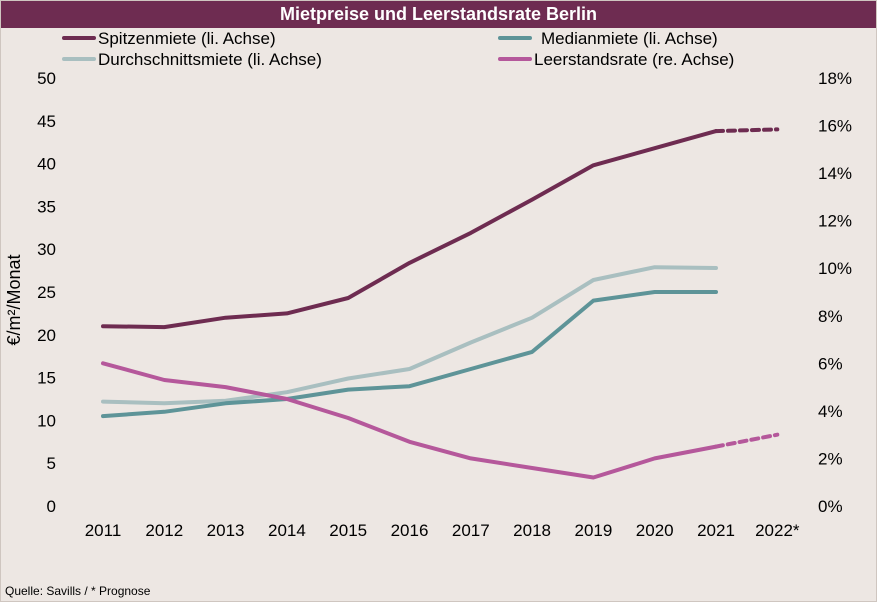  What do you see at coordinates (46, 164) in the screenshot?
I see `left-tick-label: 40` at bounding box center [46, 164].